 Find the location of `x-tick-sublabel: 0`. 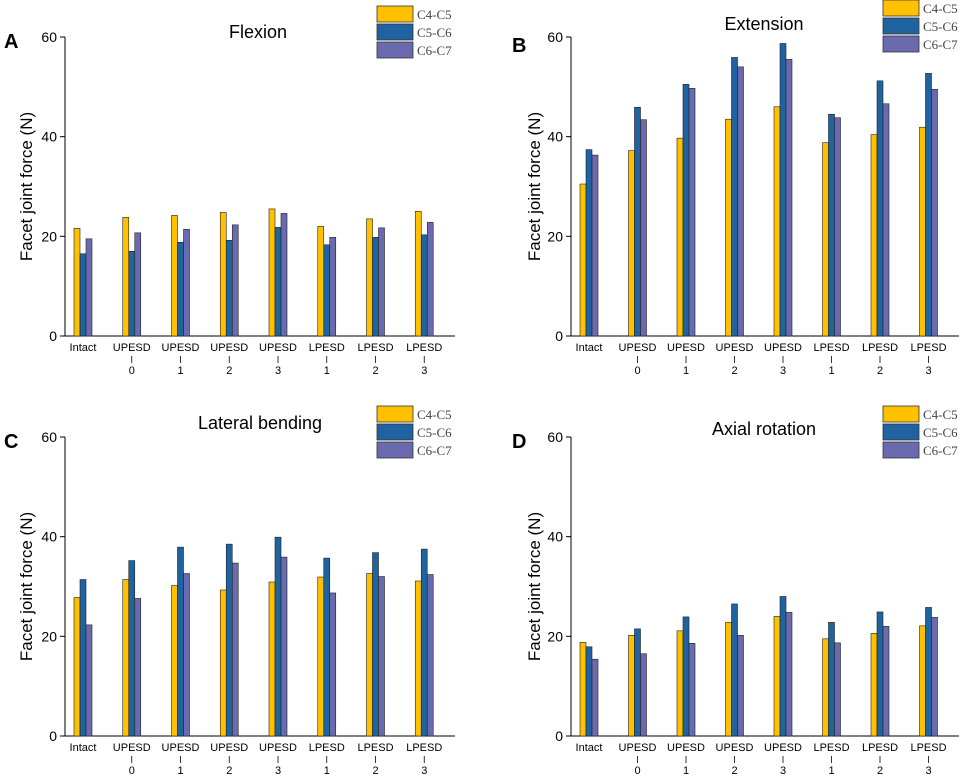

x-tick-sublabel: 0 is located at coordinates (132, 371).